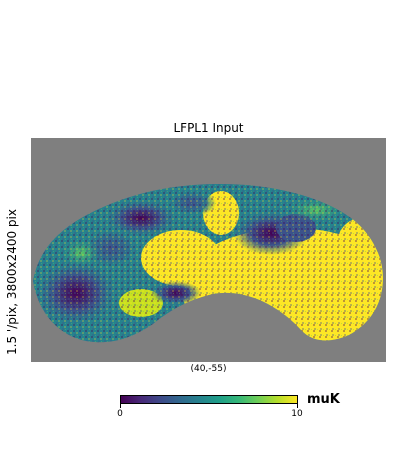  Describe the element at coordinates (208, 128) in the screenshot. I see `map-title: LFPL1 Input` at that location.